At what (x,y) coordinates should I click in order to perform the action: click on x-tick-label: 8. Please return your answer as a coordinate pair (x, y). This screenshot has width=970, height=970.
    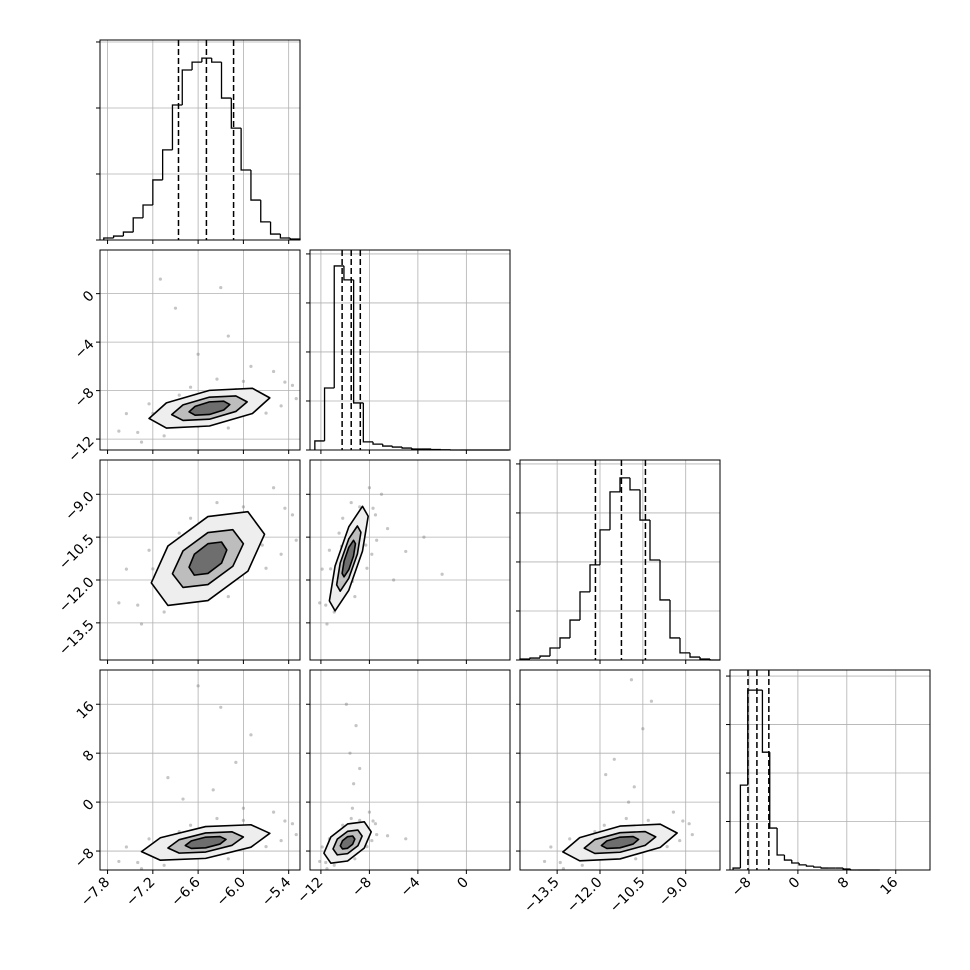
    Looking at the image, I should click on (844, 883).